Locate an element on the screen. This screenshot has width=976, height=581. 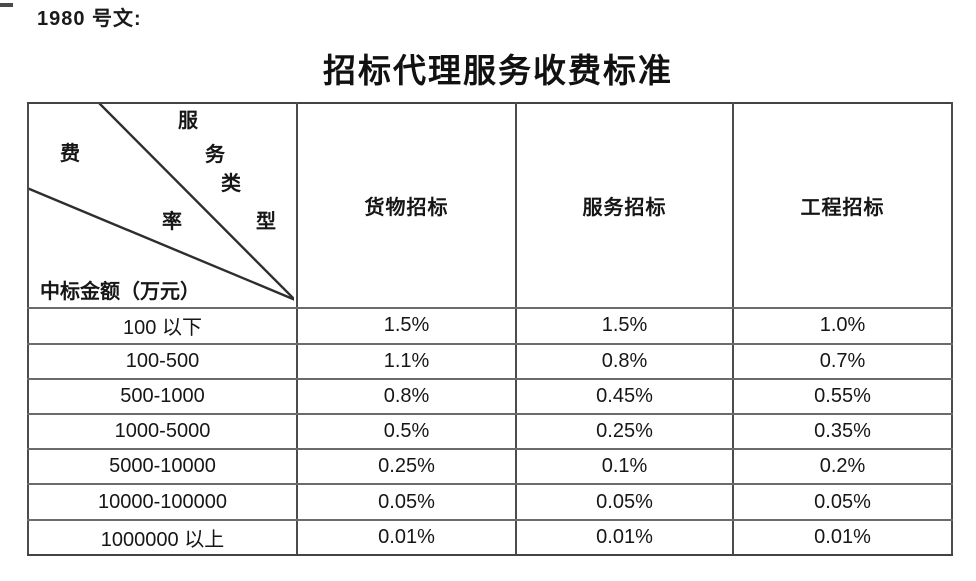
table-row: 1000000 以上 0.01% 0.01% 0.01% is located at coordinates (490, 537).